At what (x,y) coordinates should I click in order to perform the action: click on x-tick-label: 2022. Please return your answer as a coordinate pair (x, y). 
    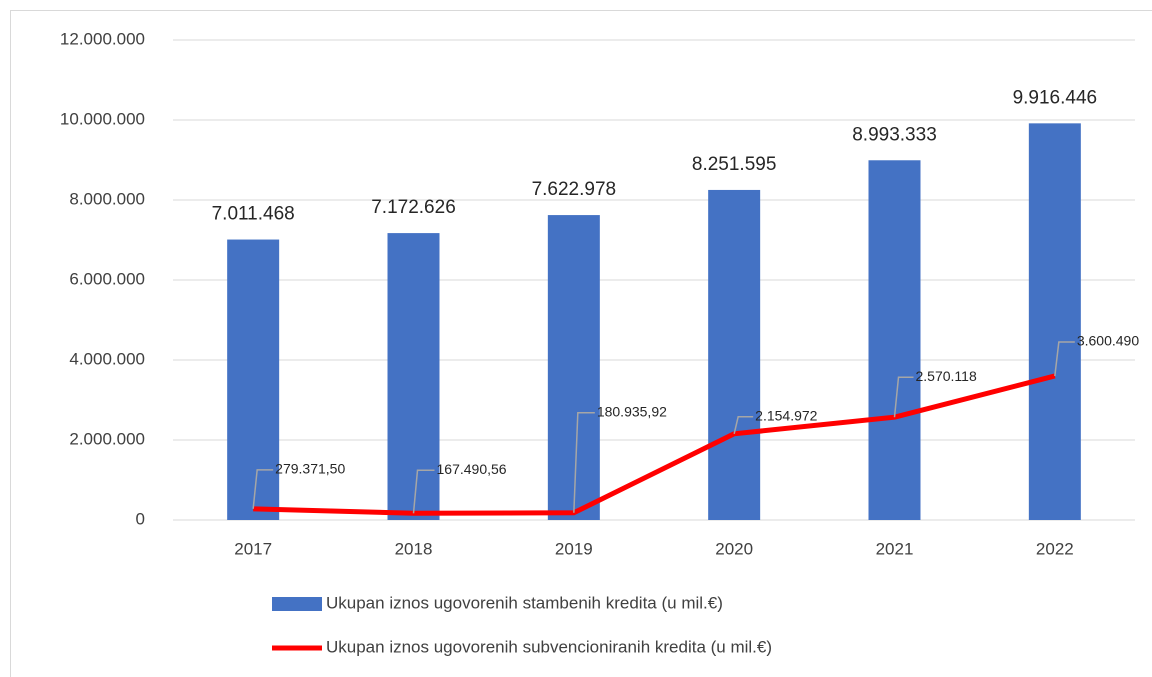
    Looking at the image, I should click on (1055, 548).